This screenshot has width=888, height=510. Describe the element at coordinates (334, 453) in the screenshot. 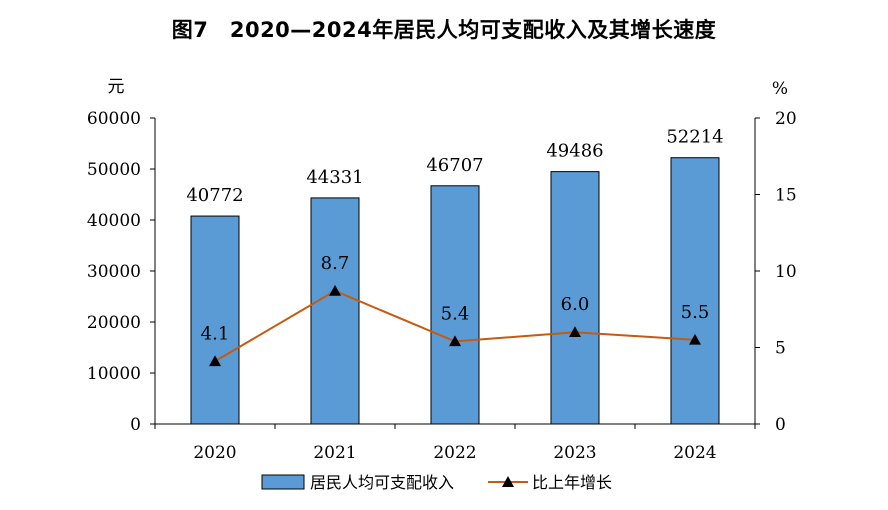

I see `x-axis-tick-label: 2021` at that location.